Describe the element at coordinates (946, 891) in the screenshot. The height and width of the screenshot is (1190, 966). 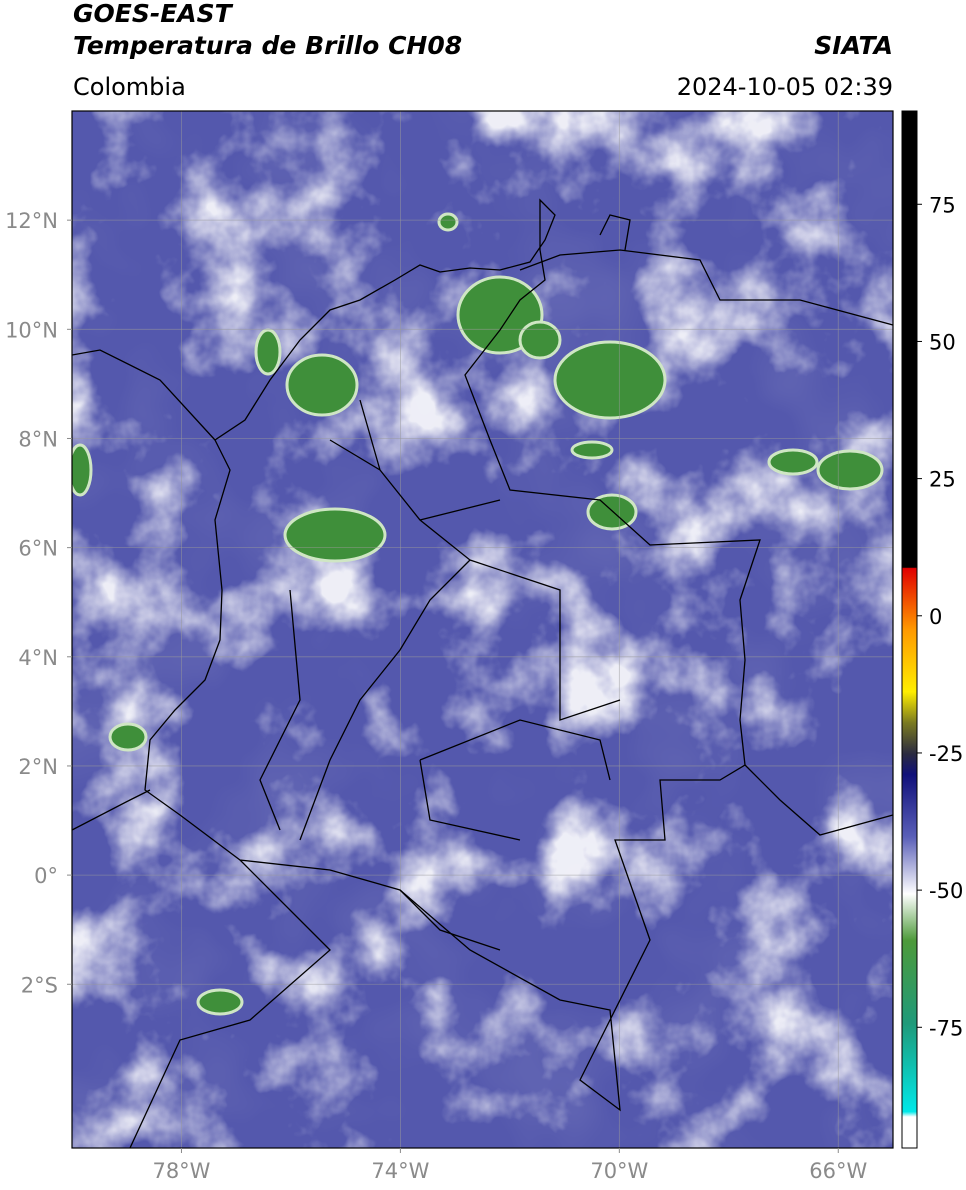
I see `colorbar-tick-label: -50` at that location.